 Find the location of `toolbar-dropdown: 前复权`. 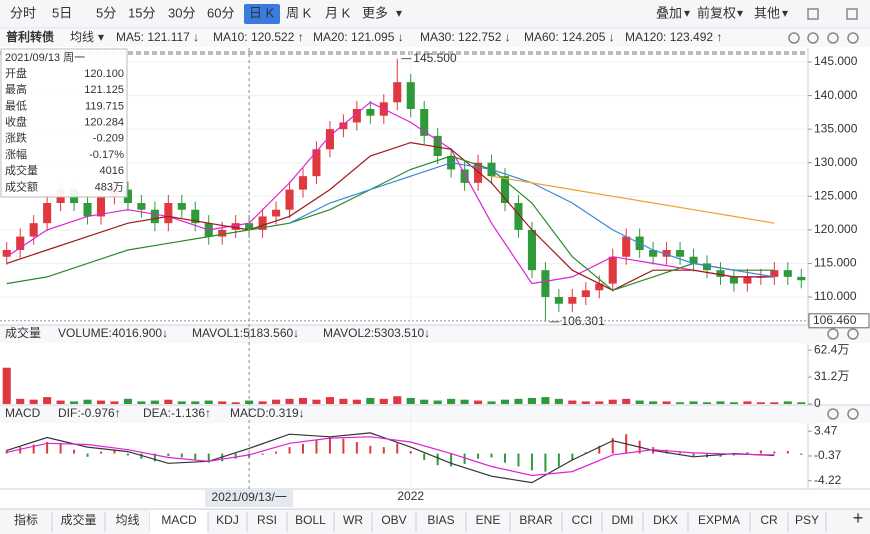

toolbar-dropdown: 前复权 is located at coordinates (716, 12).